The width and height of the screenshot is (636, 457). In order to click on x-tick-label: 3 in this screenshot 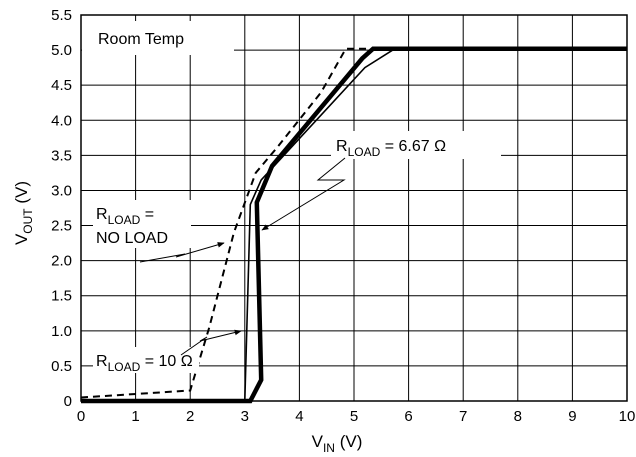, I will do `click(245, 416)`.